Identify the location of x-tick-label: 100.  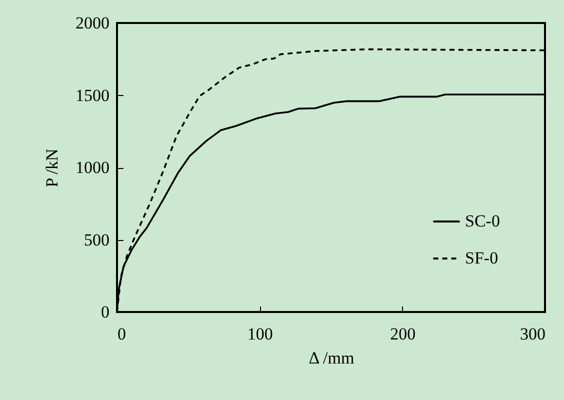
(260, 334).